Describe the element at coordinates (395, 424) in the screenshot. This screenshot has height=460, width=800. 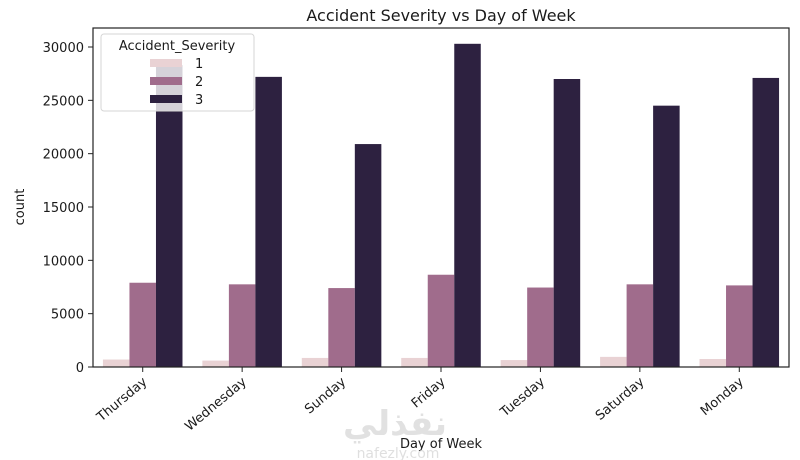
I see `watermark-arabic: نفذلي` at that location.